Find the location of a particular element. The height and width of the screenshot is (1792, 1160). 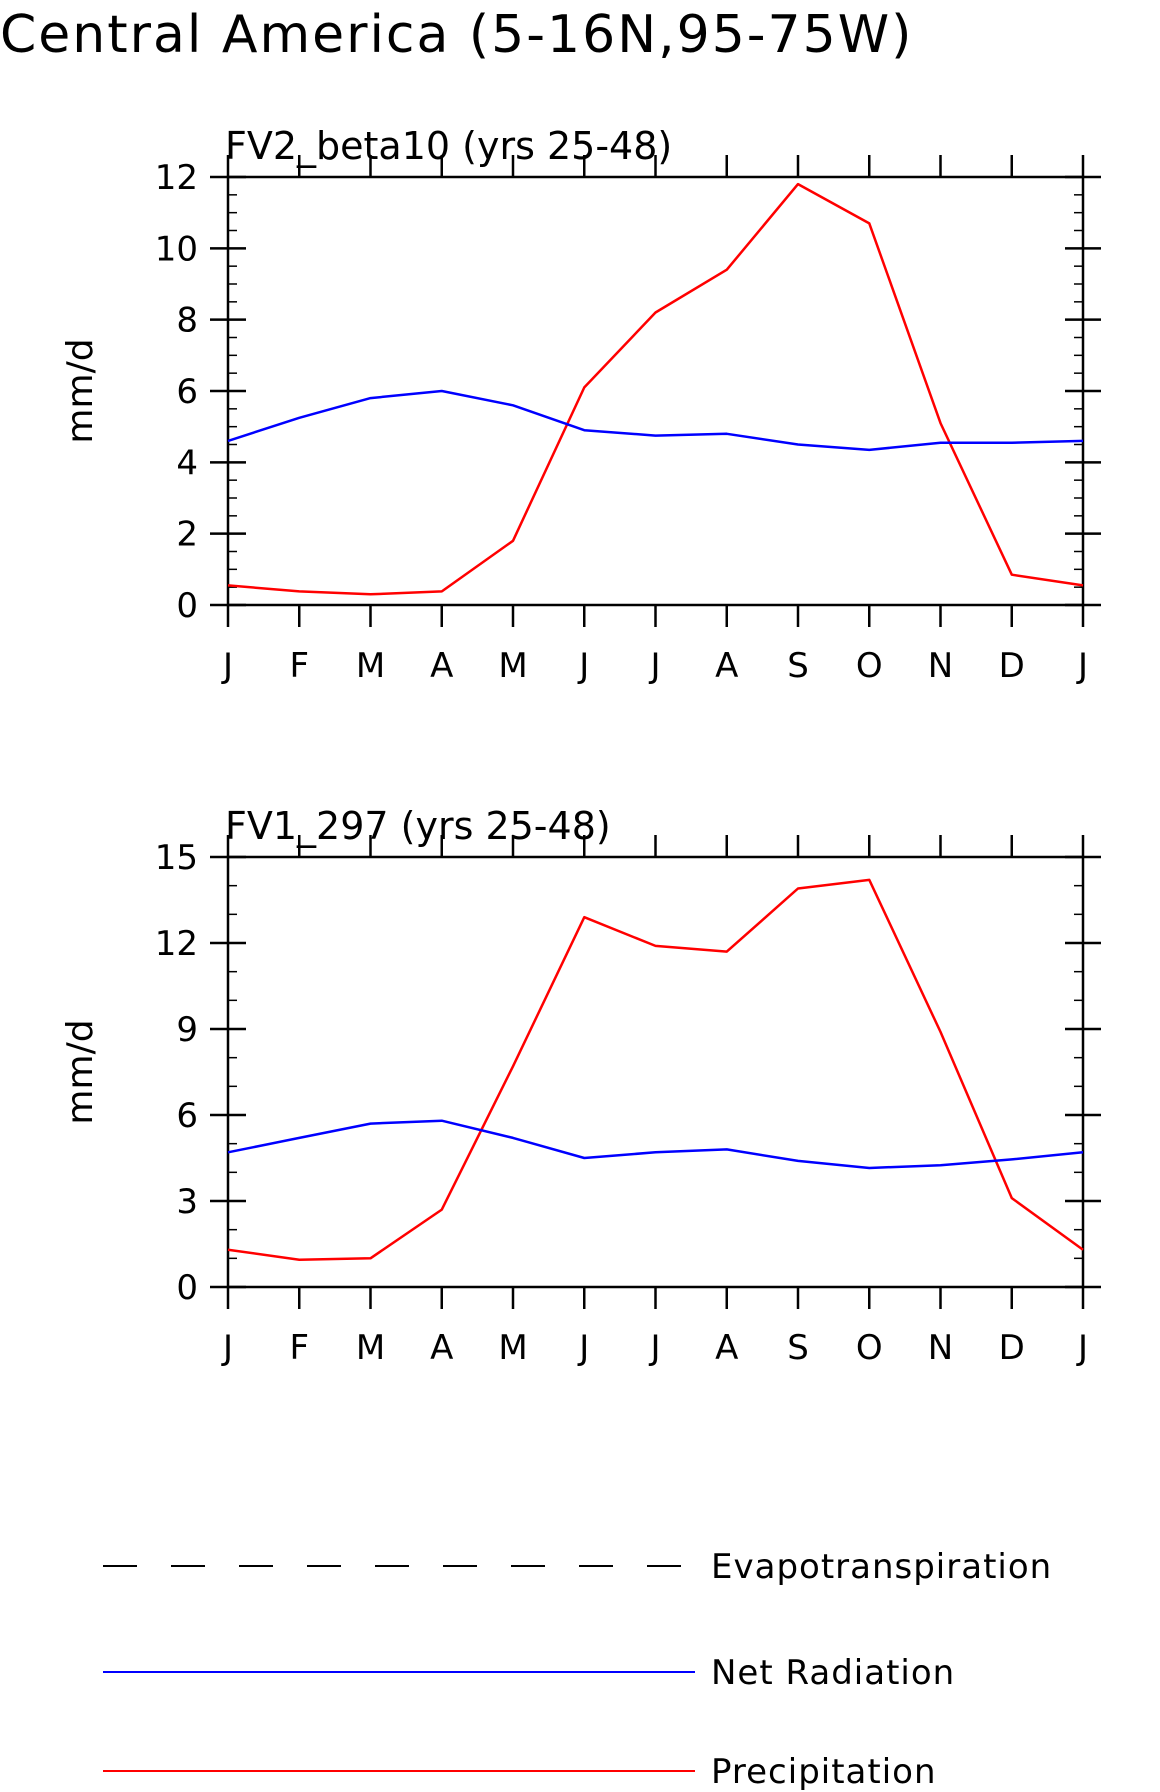

y-tick-label: 10 is located at coordinates (176, 249).